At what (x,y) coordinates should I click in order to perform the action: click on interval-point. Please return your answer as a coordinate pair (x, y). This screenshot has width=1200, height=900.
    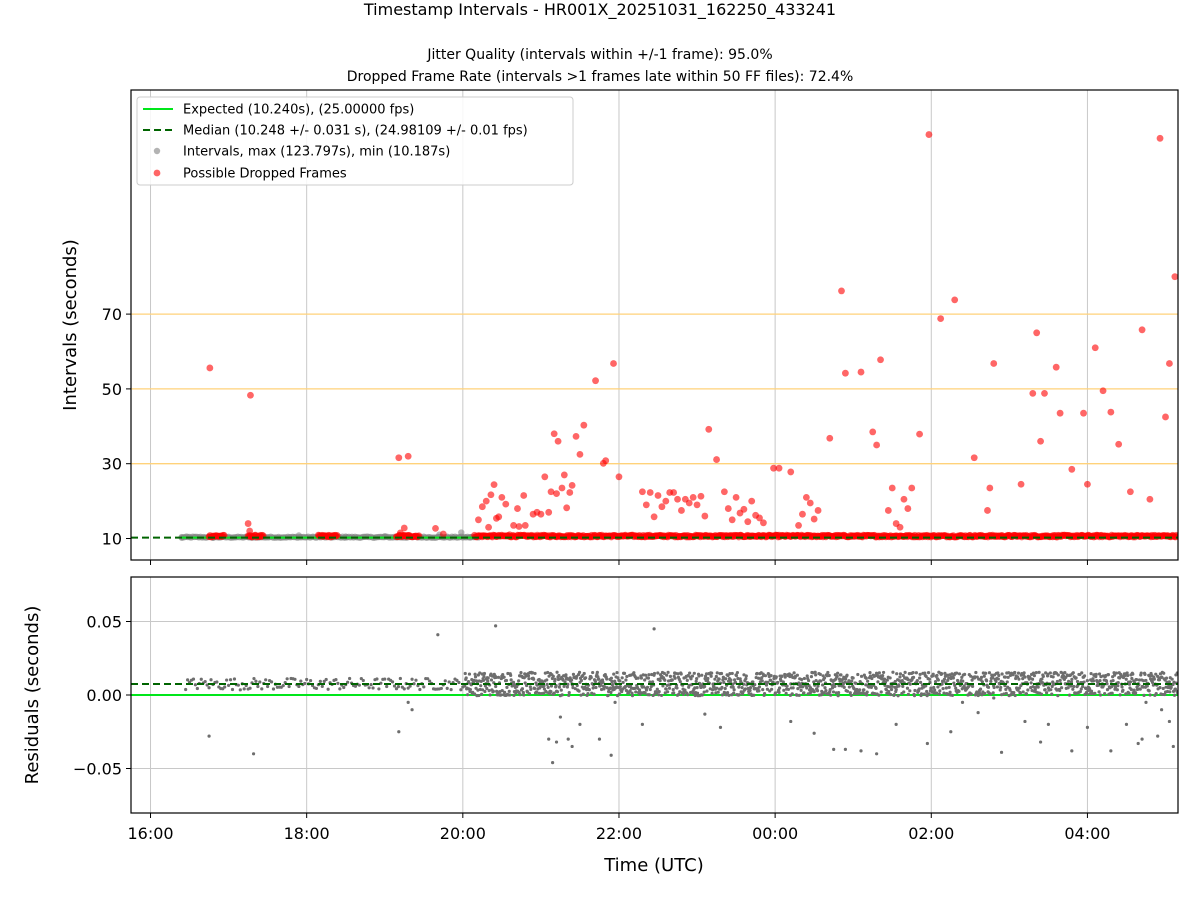
    Looking at the image, I should click on (461, 532).